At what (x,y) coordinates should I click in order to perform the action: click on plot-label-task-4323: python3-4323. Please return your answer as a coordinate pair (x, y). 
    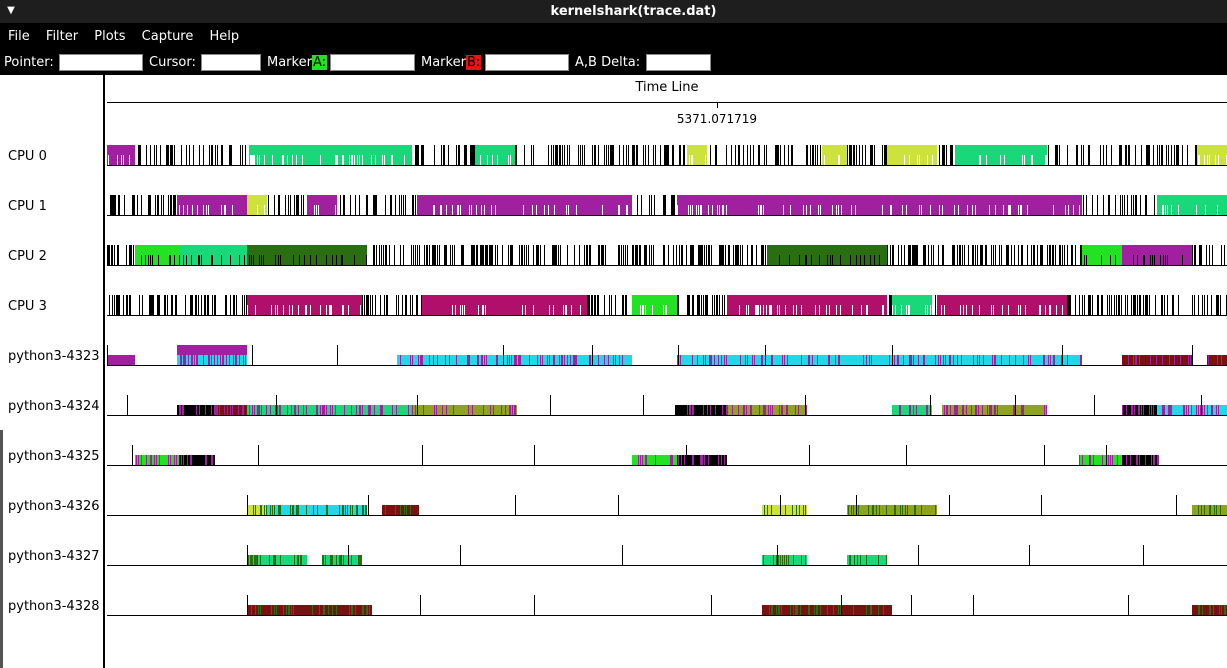
    Looking at the image, I should click on (54, 356).